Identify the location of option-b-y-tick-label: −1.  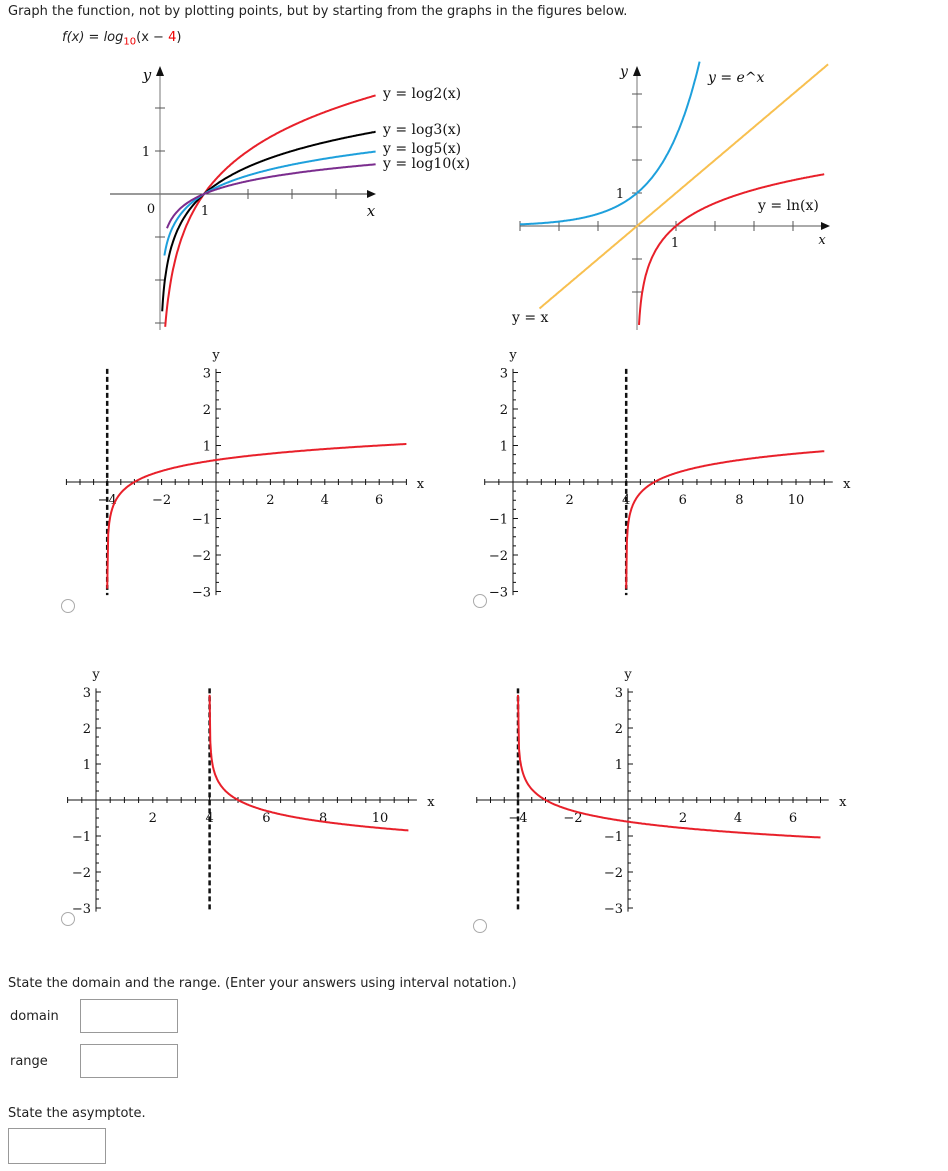
(498, 520).